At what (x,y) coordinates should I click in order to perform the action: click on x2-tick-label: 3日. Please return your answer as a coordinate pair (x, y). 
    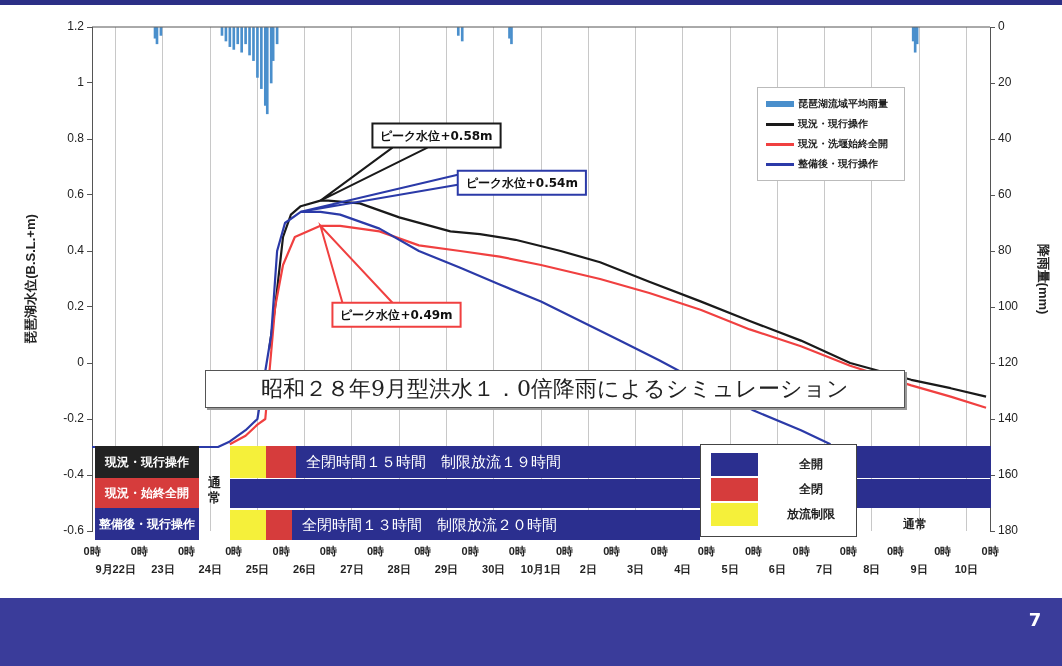
    Looking at the image, I should click on (635, 568).